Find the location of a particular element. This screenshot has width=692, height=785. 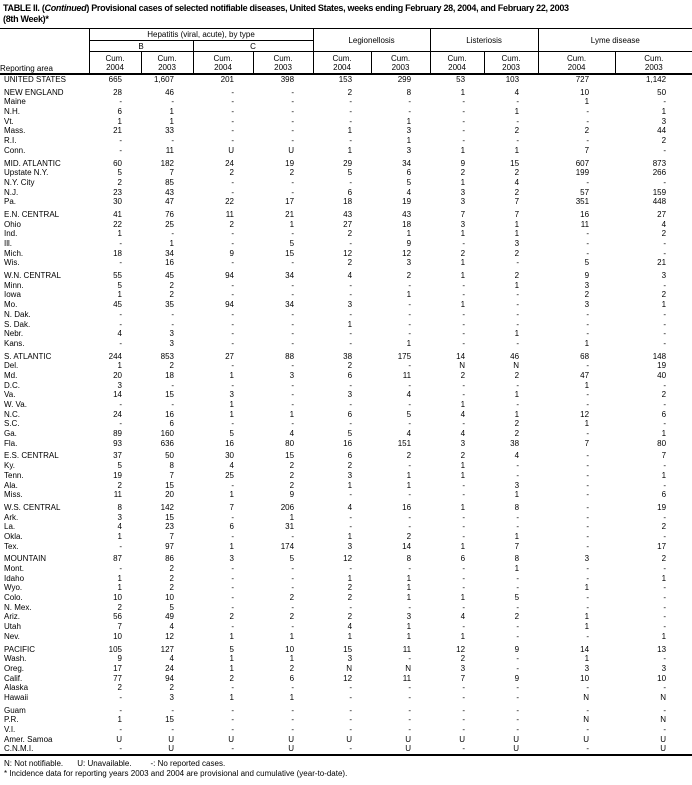

table-row: Mo. 45 35 94 34 3 - 1 - 3 1 is located at coordinates (346, 305).